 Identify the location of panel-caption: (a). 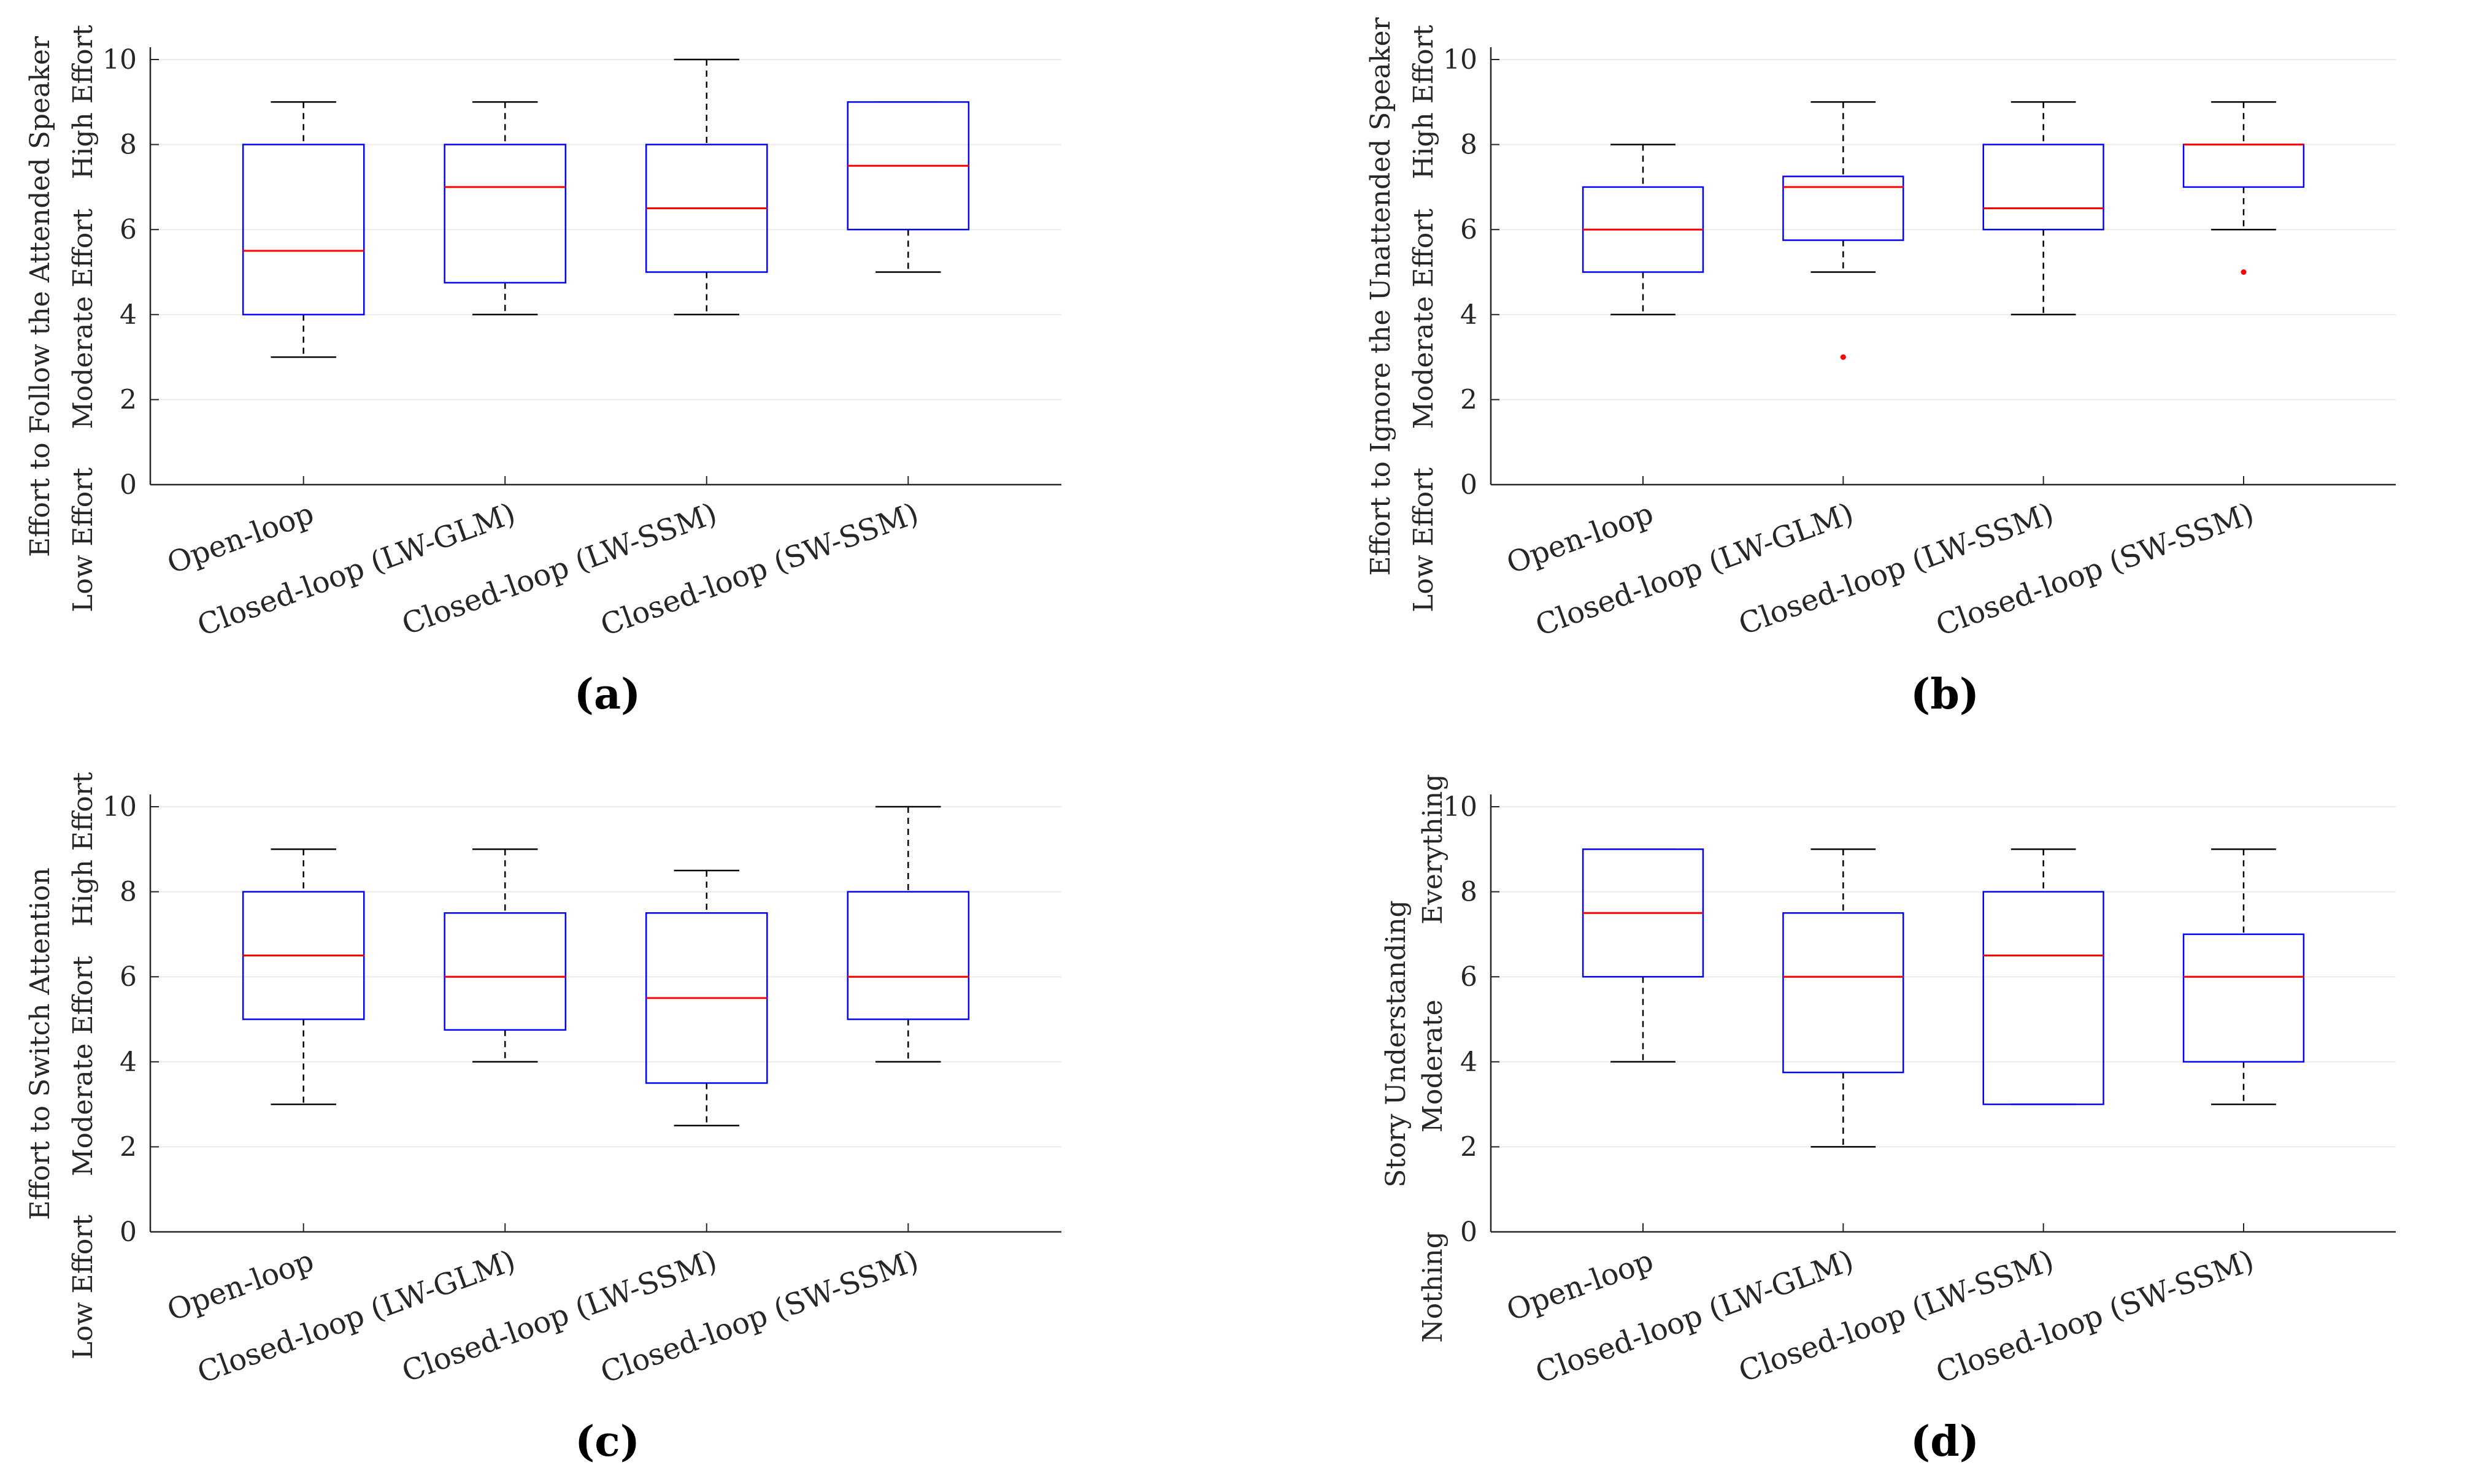
(607, 694).